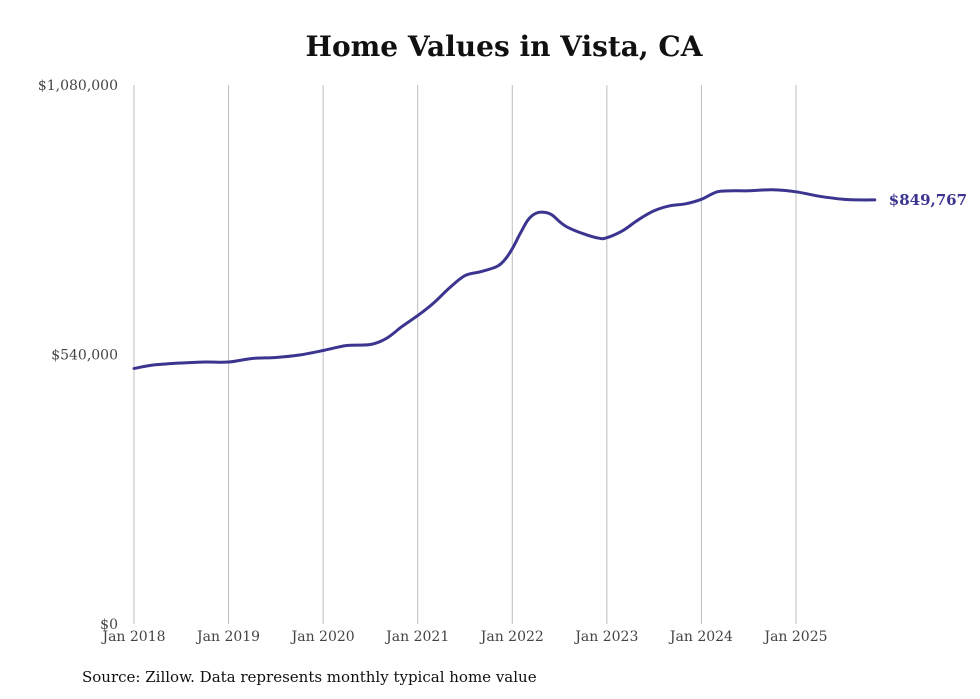  Describe the element at coordinates (109, 625) in the screenshot. I see `y-tick-label: $0` at that location.